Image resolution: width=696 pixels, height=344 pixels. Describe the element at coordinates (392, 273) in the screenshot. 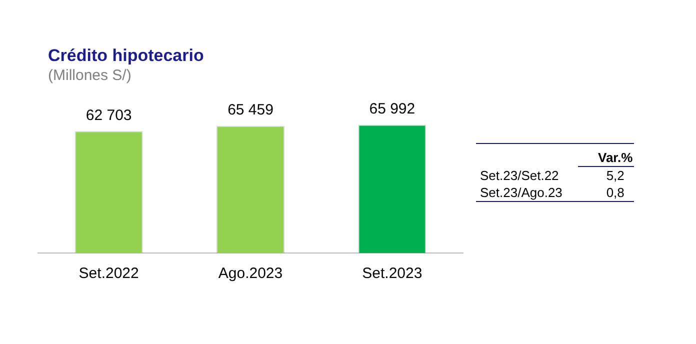

I see `x-tick-label: Set.2023` at that location.